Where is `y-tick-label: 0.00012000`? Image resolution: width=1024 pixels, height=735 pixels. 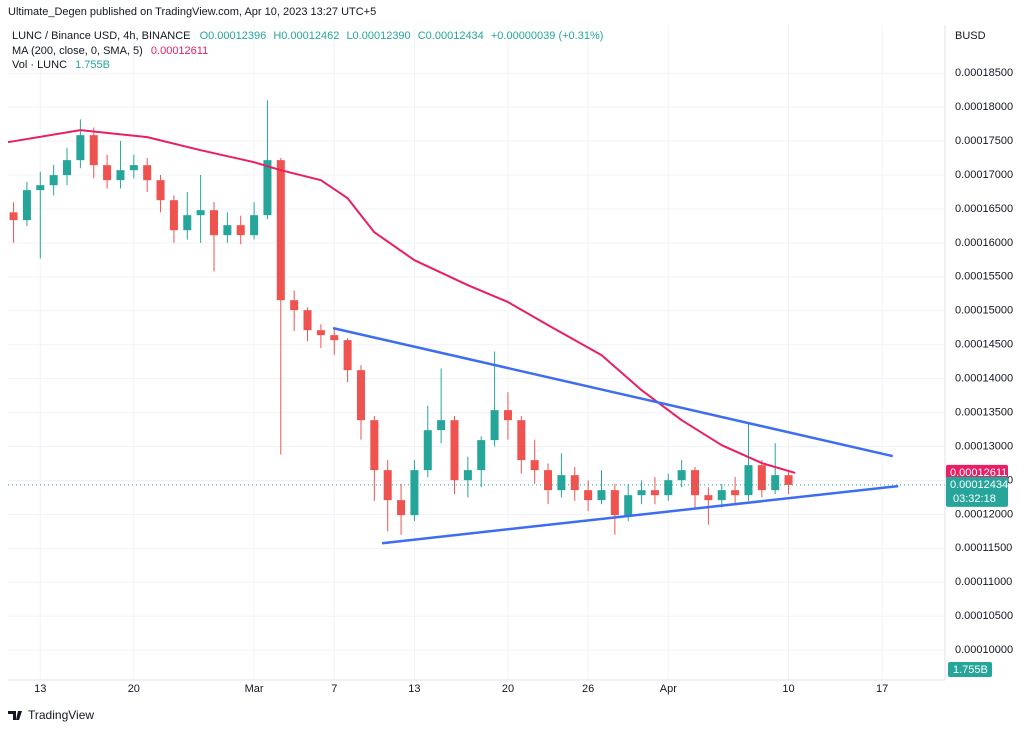
y-tick-label: 0.00012000 is located at coordinates (984, 514).